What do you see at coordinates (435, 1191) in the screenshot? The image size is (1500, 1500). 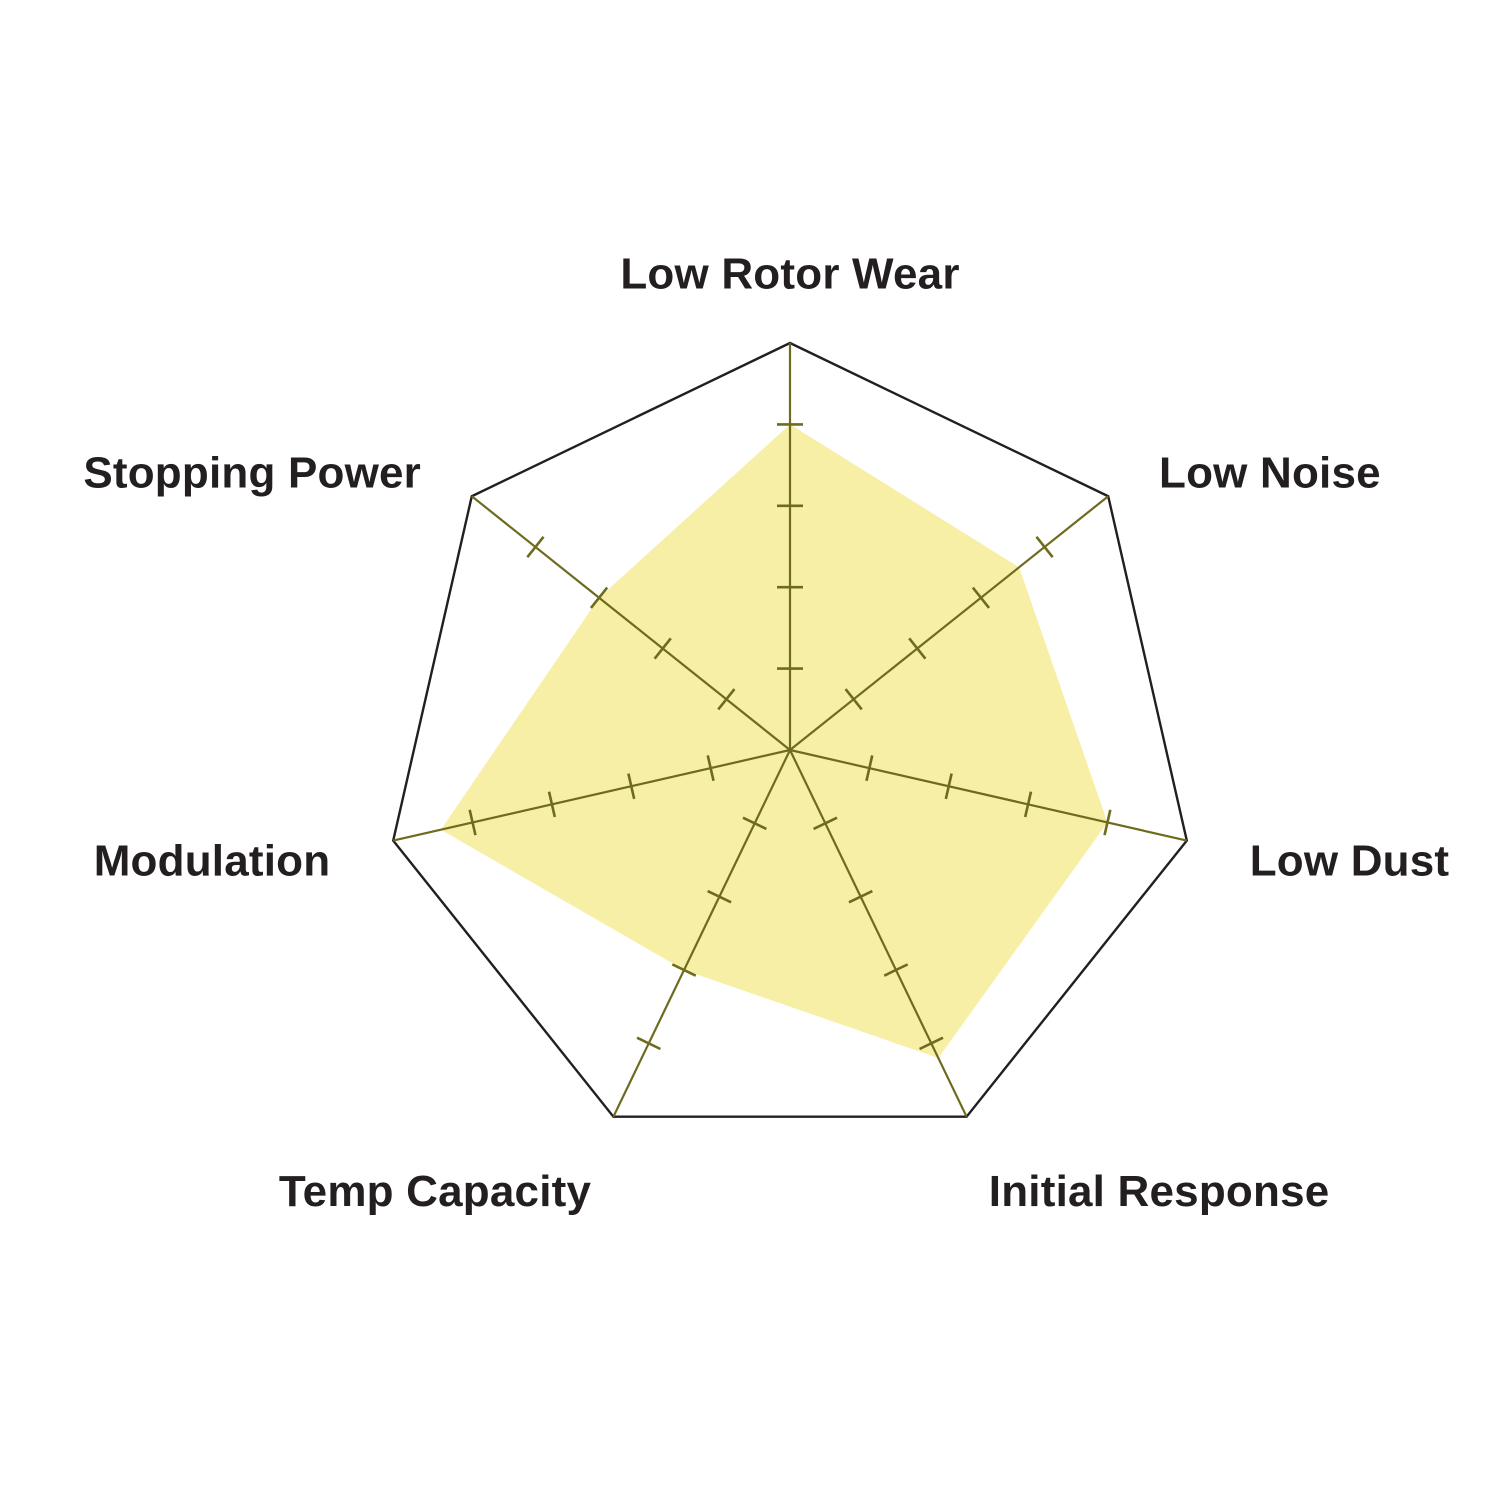 I see `axis-label-temp-capacity: Temp Capacity` at bounding box center [435, 1191].